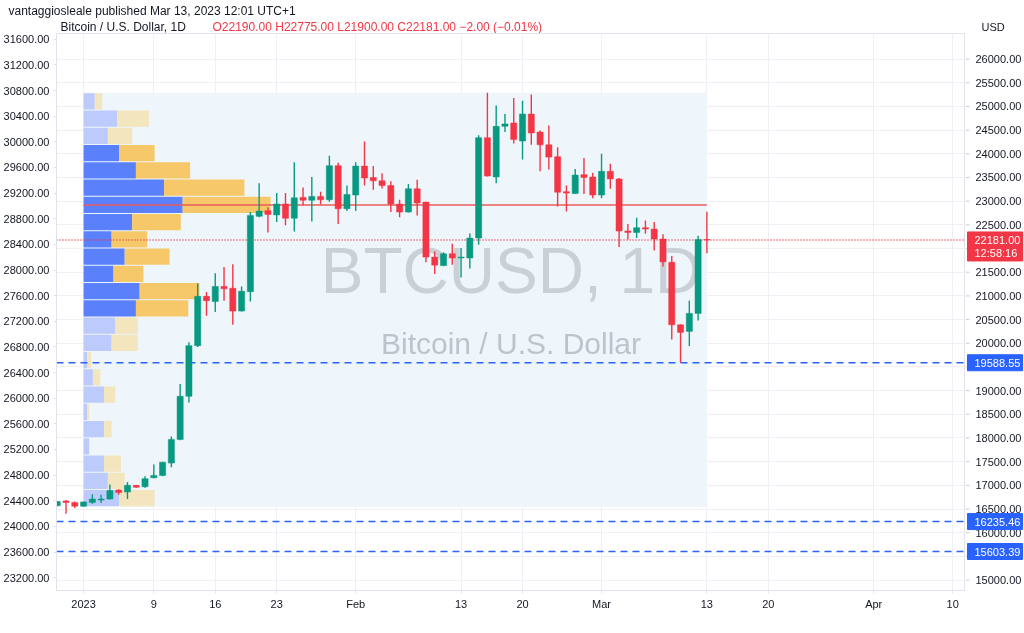 The width and height of the screenshot is (1024, 633). I want to click on y-tick-label: 15000.00, so click(998, 580).